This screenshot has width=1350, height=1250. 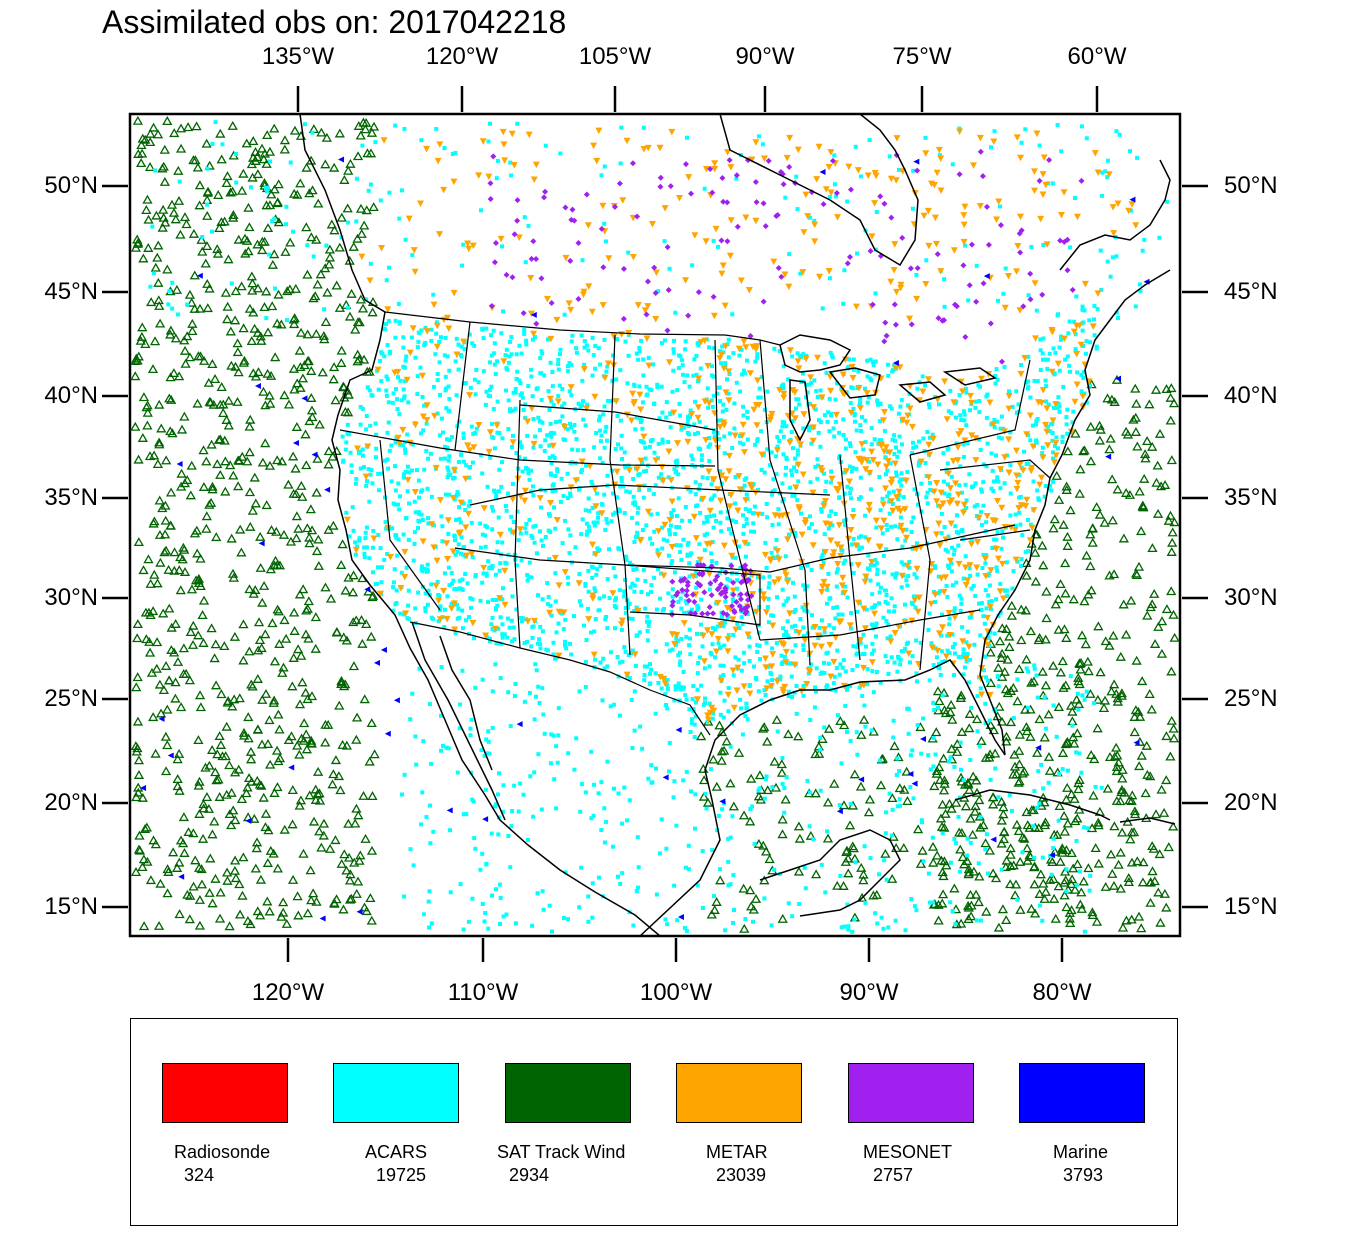 I want to click on right-lat-label: 45°N, so click(x=1251, y=291).